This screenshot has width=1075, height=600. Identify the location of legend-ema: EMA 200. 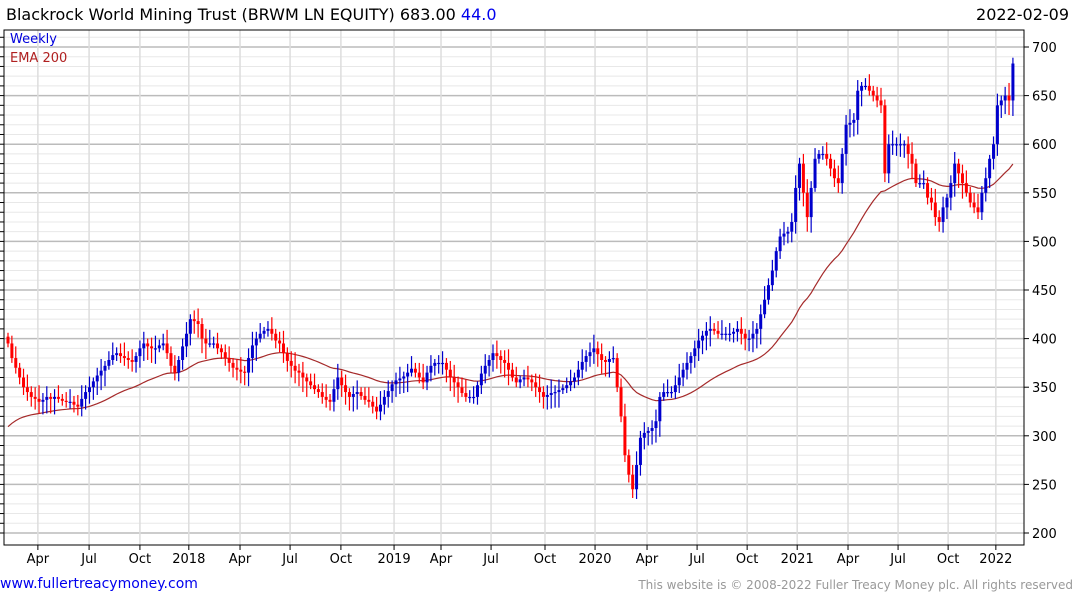
(39, 58).